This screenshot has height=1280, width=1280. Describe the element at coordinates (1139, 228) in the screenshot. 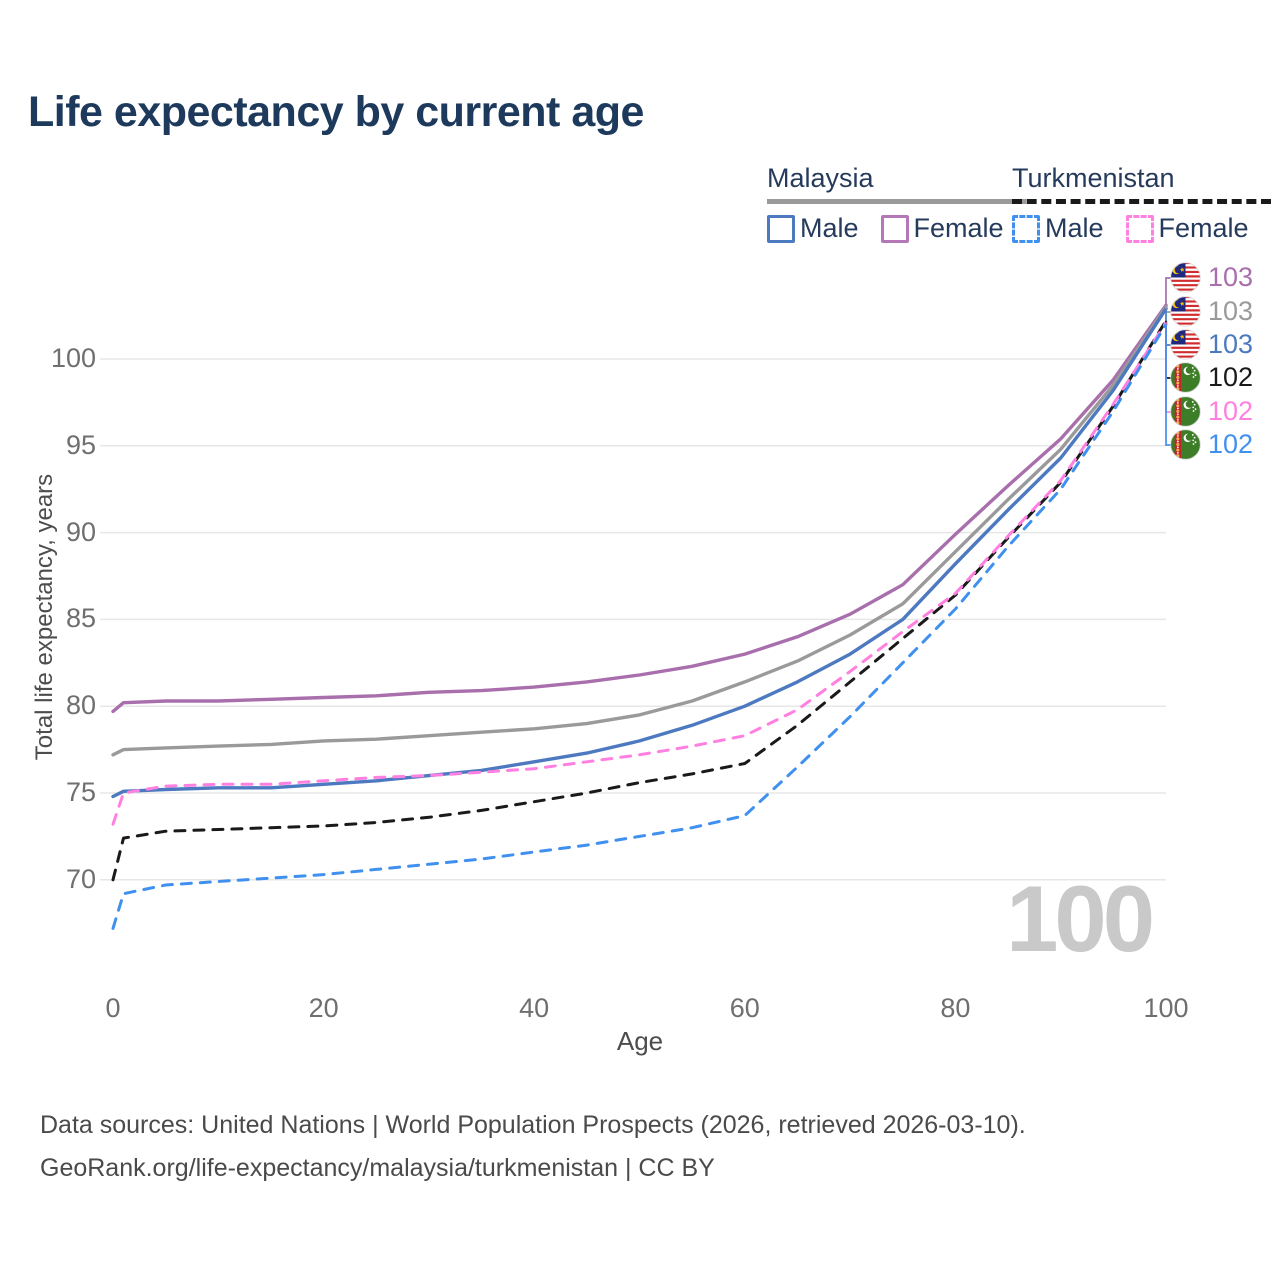

I see `turkmenistan-female-swatch` at that location.